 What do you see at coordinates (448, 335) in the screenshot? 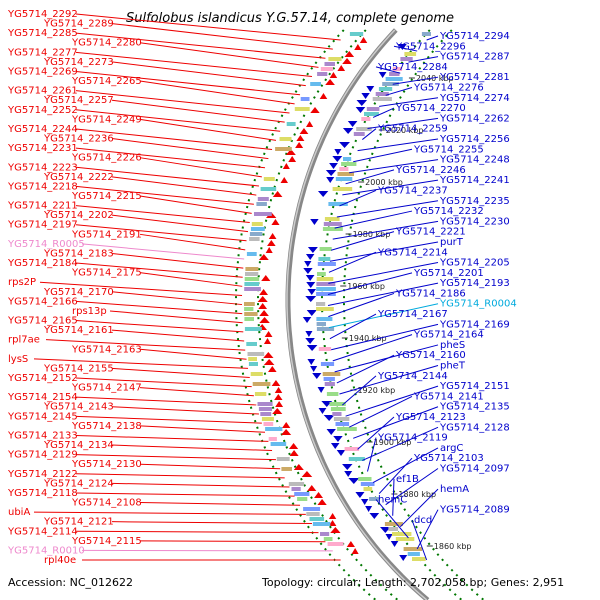
I see `gene-label: YG5714_2164` at bounding box center [448, 335].